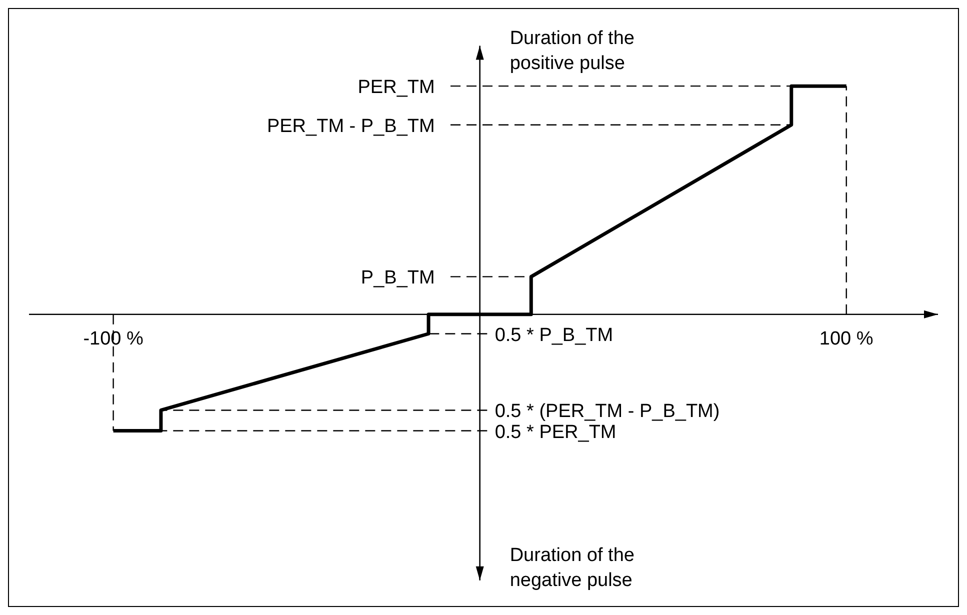  What do you see at coordinates (554, 335) in the screenshot?
I see `ref-line-label: 0.5 * P_B_TM` at bounding box center [554, 335].